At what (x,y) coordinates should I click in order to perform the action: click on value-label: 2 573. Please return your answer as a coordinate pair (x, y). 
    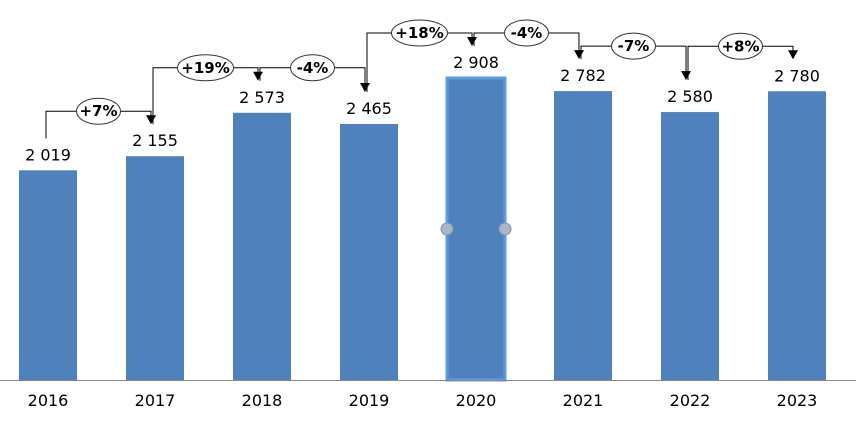
    Looking at the image, I should click on (262, 97).